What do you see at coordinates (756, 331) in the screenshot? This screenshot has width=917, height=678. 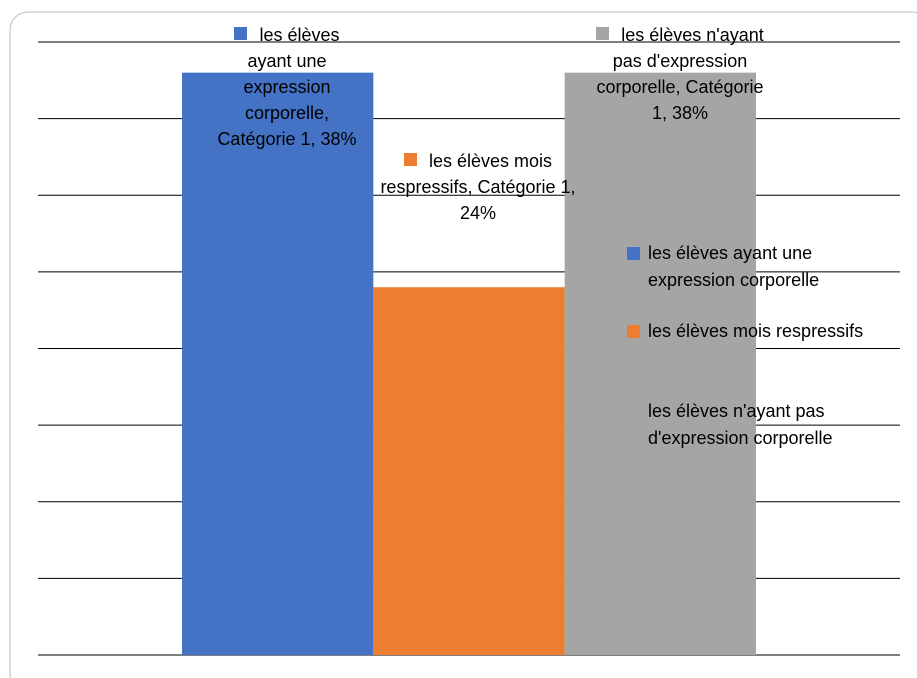 I see `legend-label: les élèves mois respressifs` at bounding box center [756, 331].